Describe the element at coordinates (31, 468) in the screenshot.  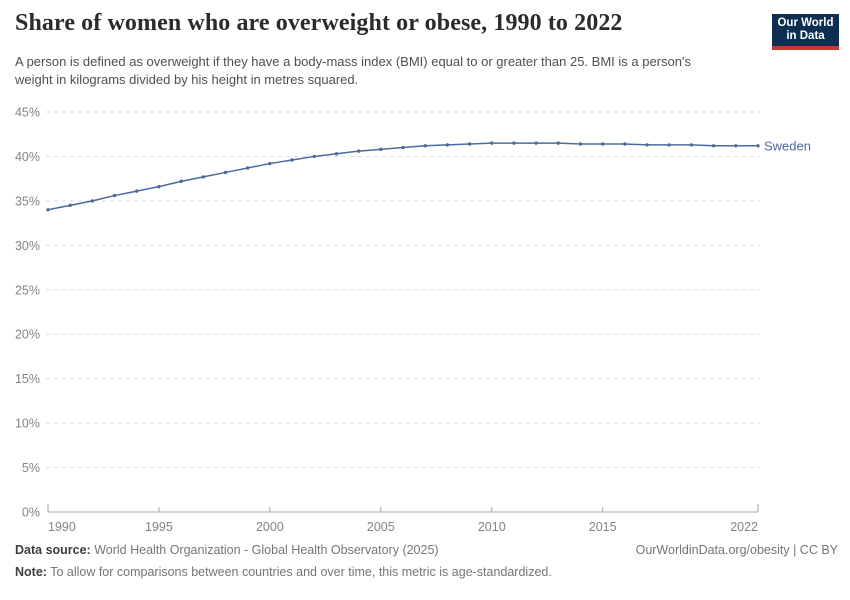
I see `y-axis-tick-label: 5%` at that location.